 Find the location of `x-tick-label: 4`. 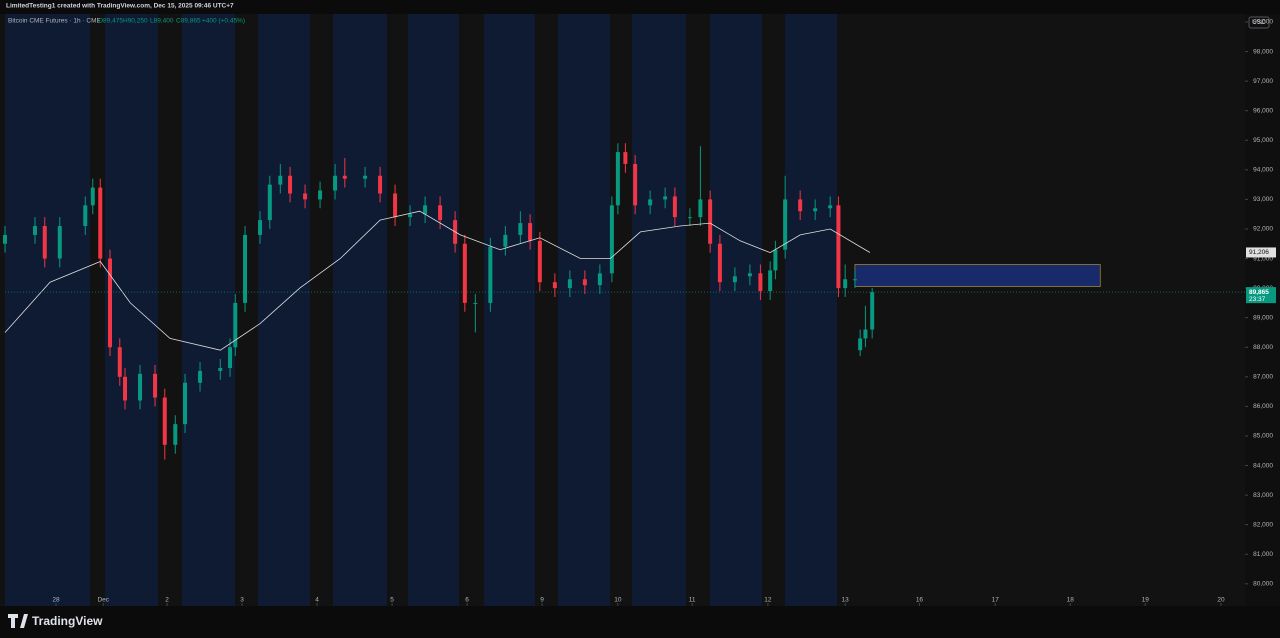

x-tick-label: 4 is located at coordinates (317, 600).